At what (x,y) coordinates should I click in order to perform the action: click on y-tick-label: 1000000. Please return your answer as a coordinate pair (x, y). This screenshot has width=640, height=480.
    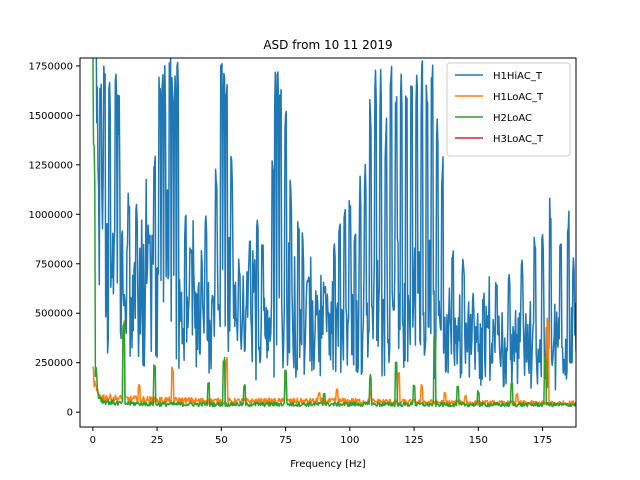
    Looking at the image, I should click on (50, 215).